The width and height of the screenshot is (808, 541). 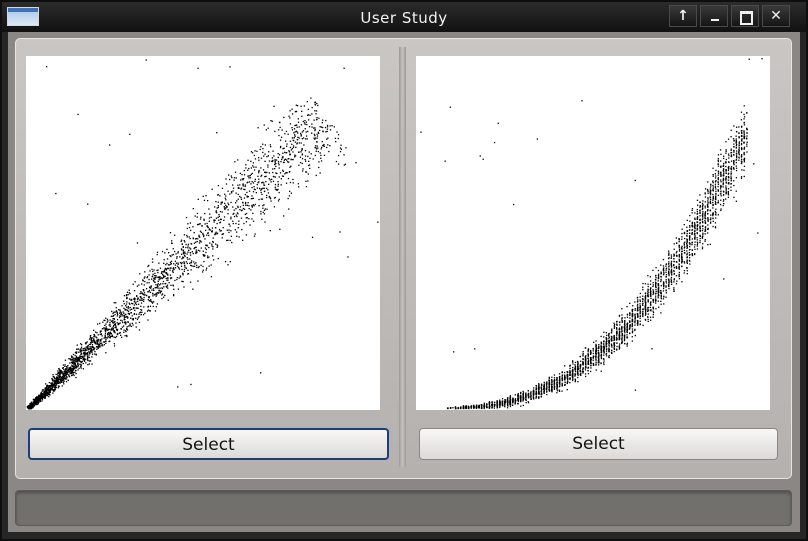 What do you see at coordinates (683, 16) in the screenshot?
I see `keep-above-button: ↑` at bounding box center [683, 16].